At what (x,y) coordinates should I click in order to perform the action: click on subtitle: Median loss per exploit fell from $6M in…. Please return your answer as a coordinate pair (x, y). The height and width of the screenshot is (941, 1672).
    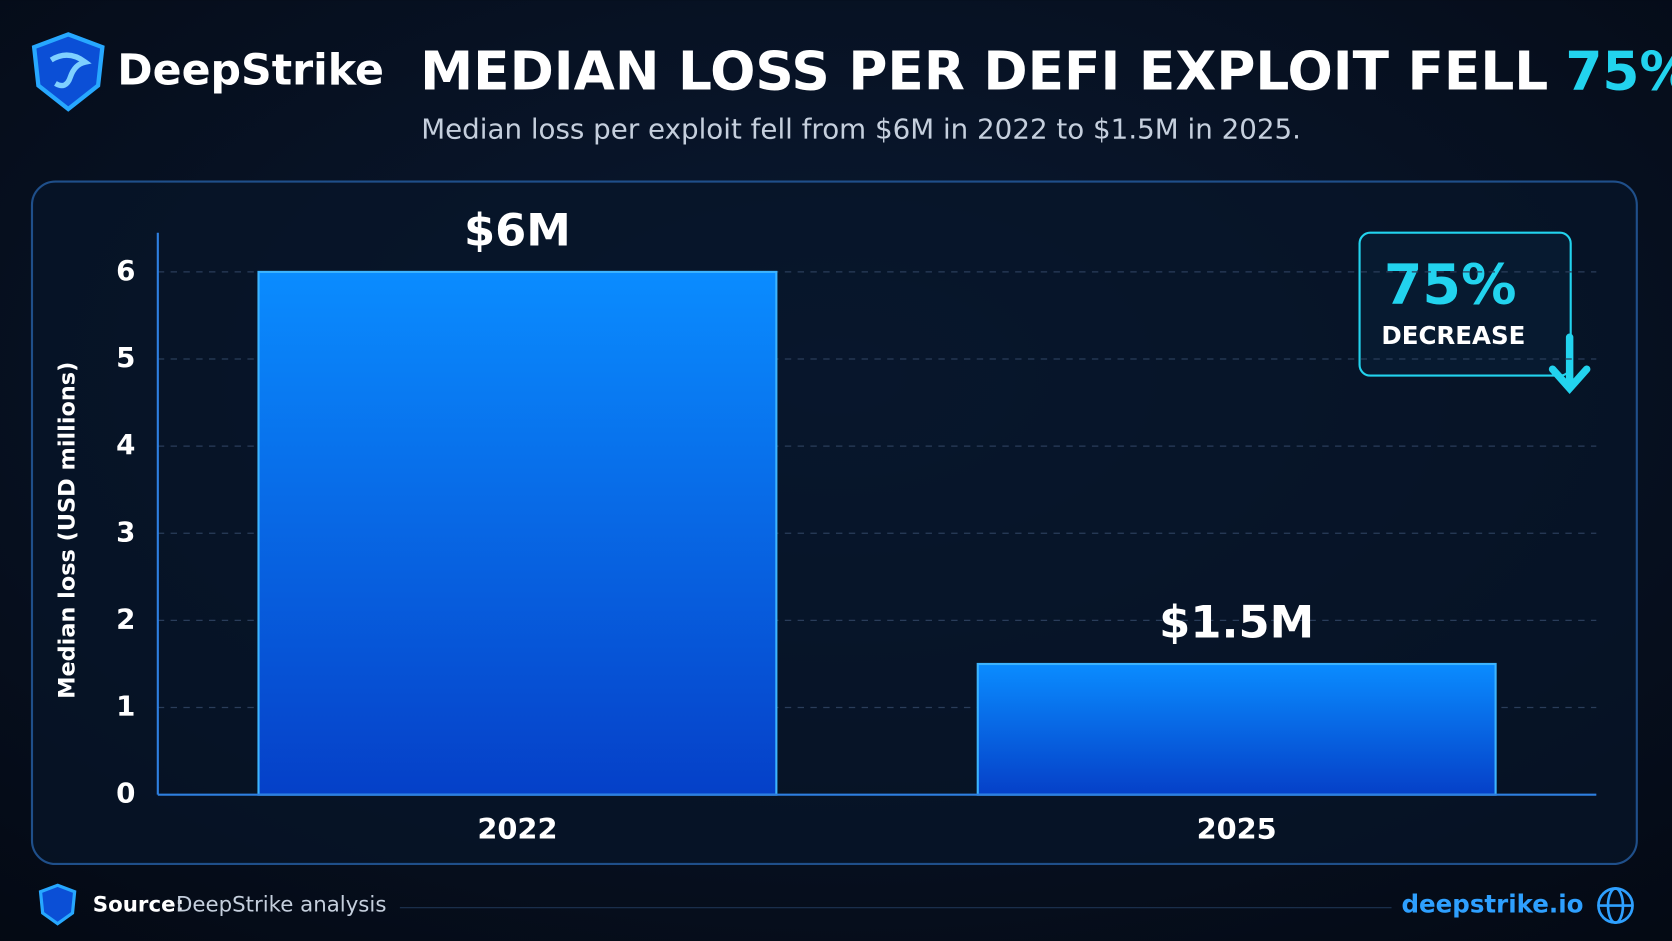
    Looking at the image, I should click on (861, 128).